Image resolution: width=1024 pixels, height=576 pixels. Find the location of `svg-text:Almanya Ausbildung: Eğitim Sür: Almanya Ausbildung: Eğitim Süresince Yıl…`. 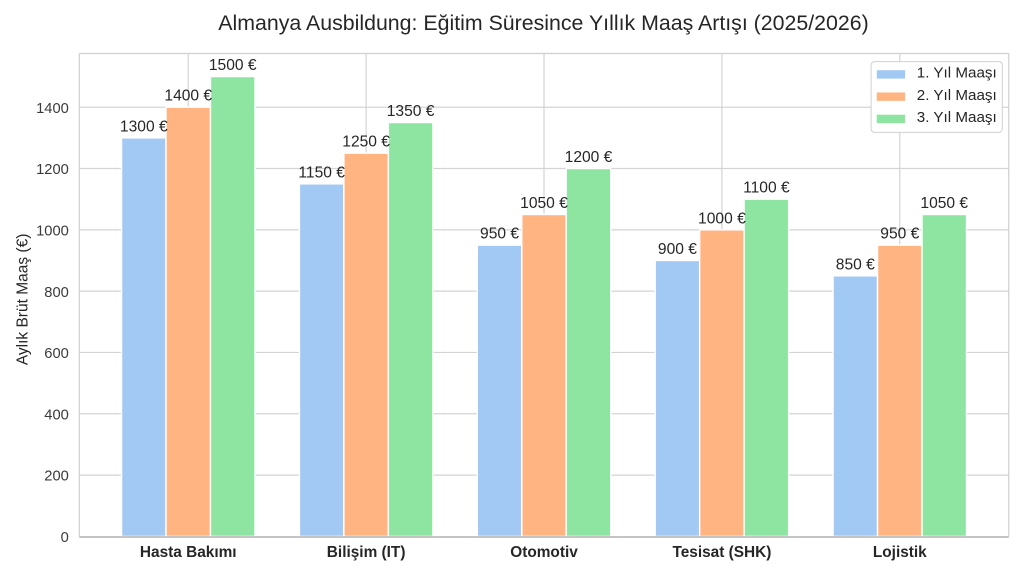

svg-text:Almanya Ausbildung: Eğitim Sür: Almanya Ausbildung: Eğitim Süresince Yıl… is located at coordinates (543, 23).